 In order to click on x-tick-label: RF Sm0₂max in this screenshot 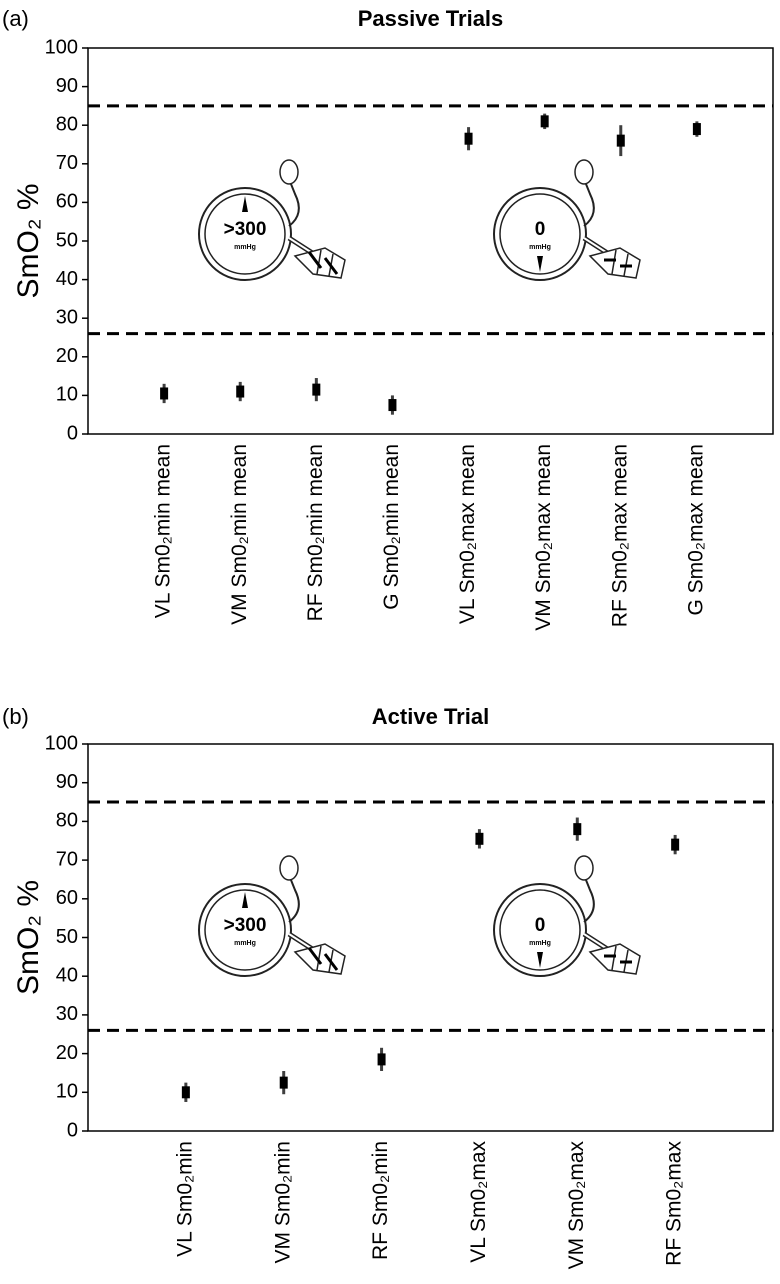, I will do `click(674, 1203)`.